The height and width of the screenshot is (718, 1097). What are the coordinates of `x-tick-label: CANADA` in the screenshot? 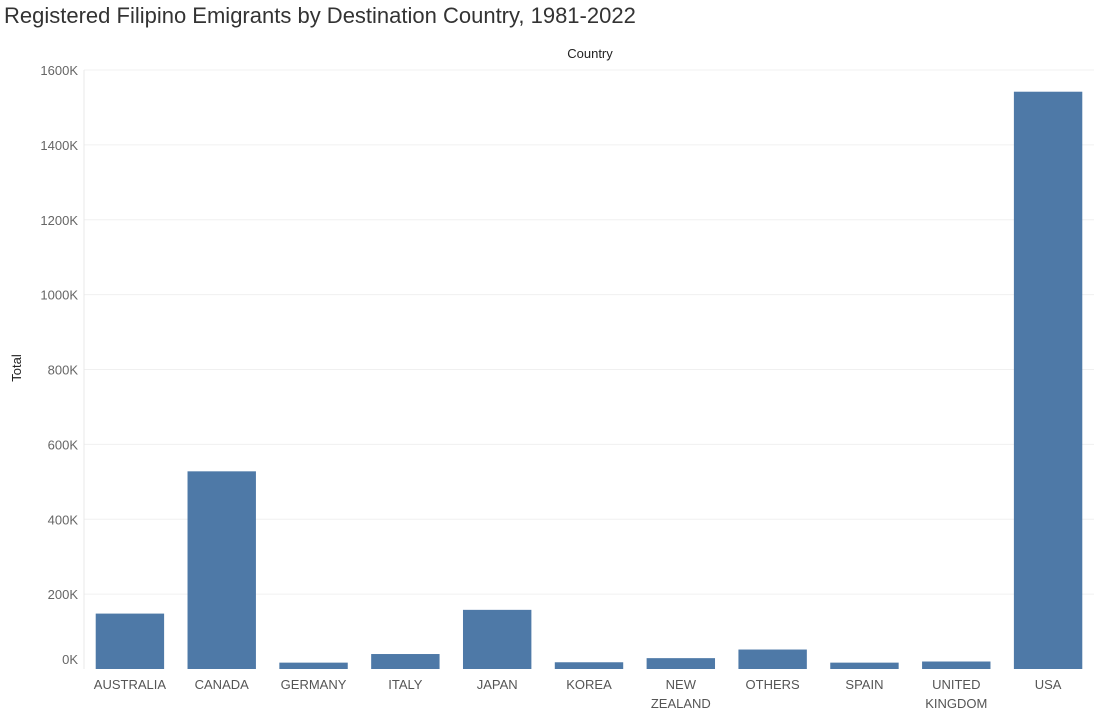 It's located at (222, 684).